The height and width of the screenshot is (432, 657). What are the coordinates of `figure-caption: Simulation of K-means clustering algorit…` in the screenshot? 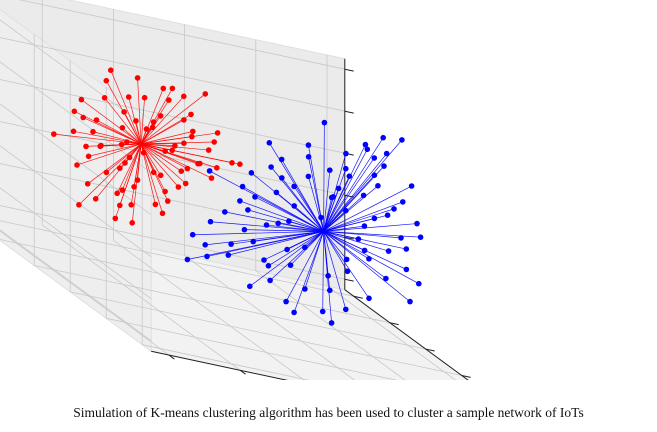 It's located at (328, 412).